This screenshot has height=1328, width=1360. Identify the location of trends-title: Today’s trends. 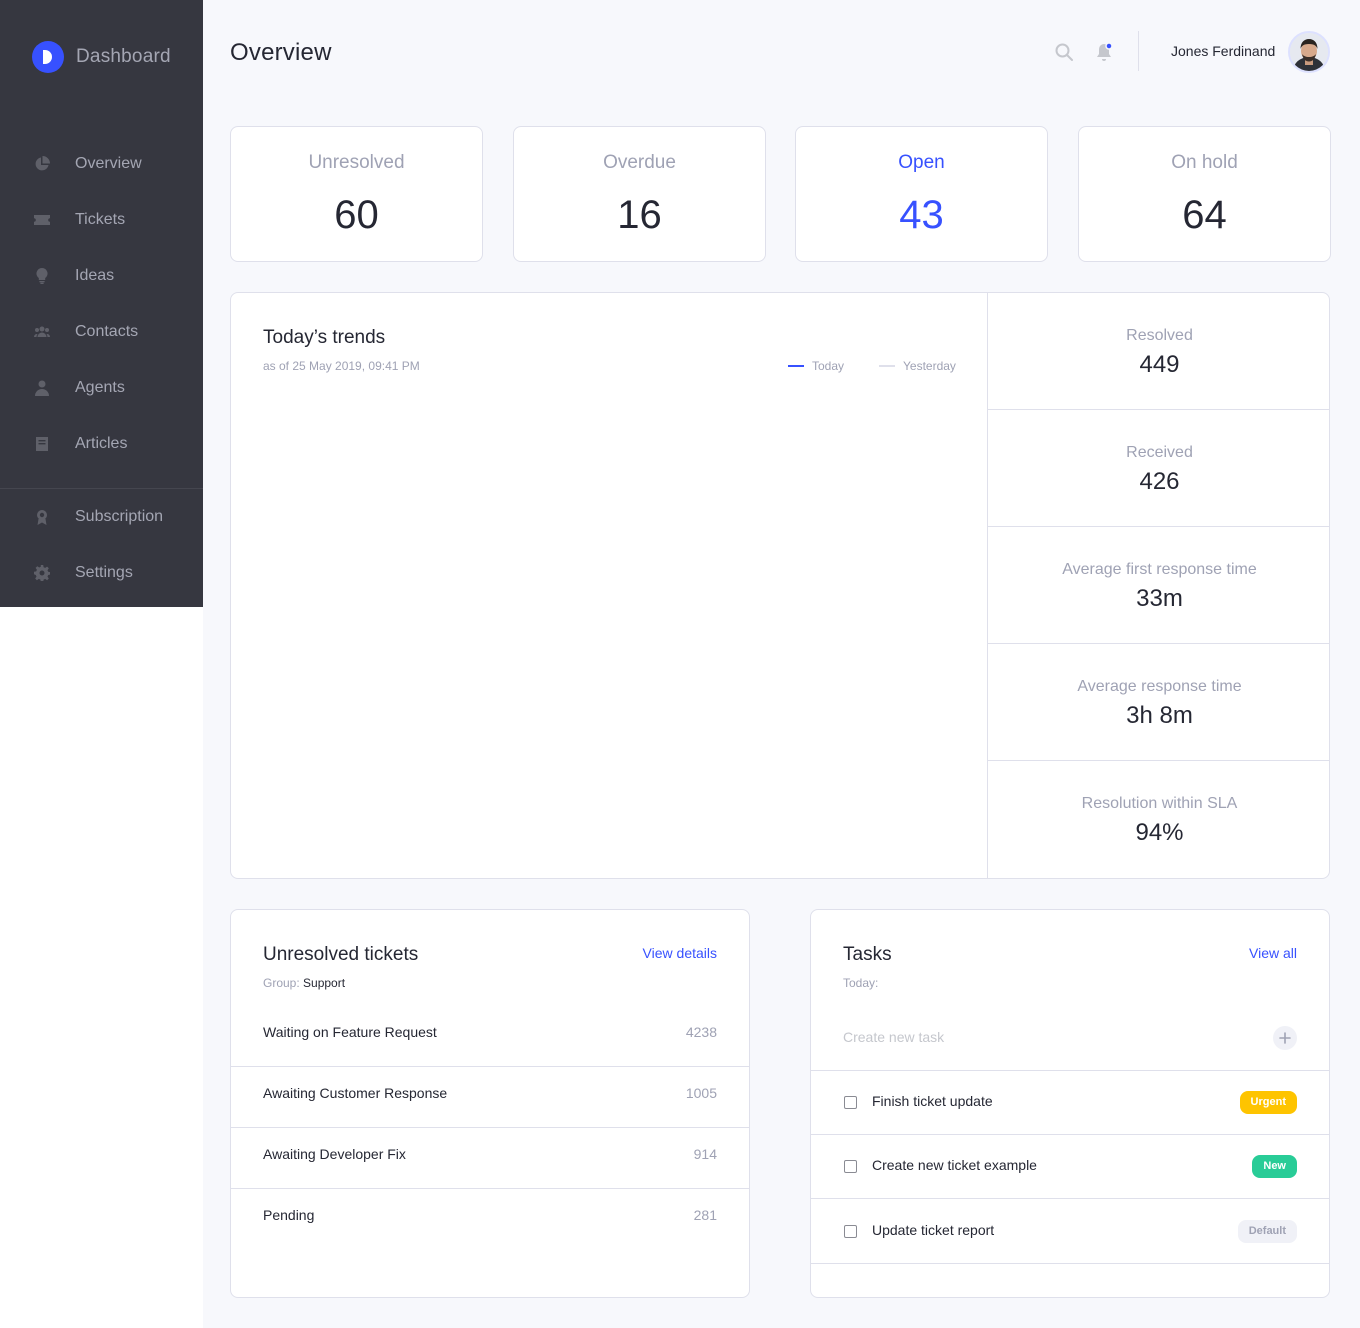
(324, 337).